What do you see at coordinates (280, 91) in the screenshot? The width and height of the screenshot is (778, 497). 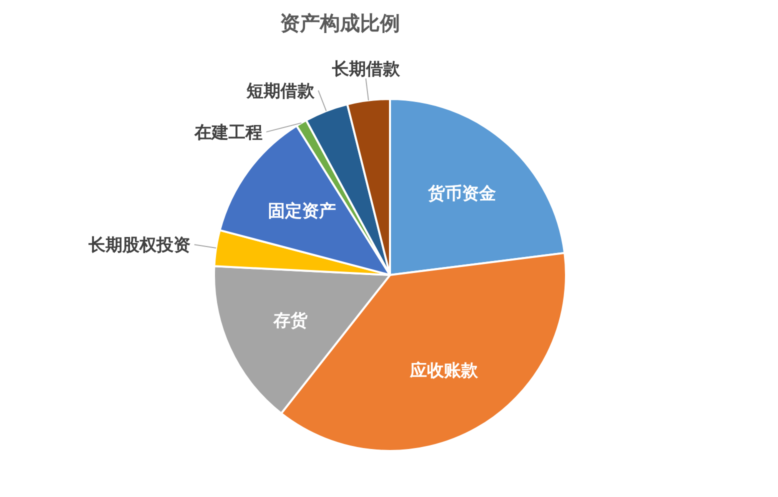 I see `slice-label: 短期借款` at bounding box center [280, 91].